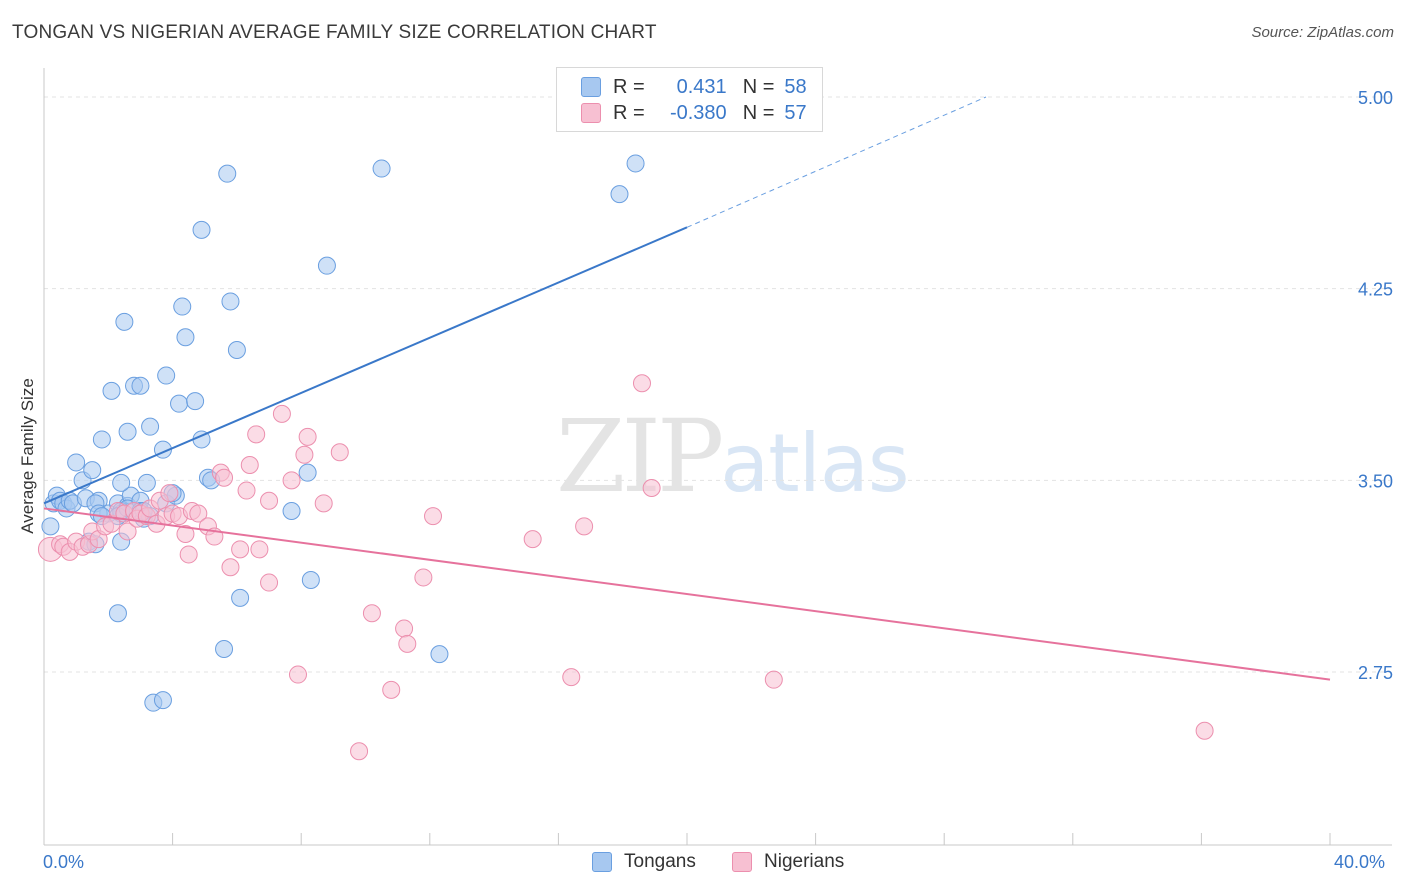  I want to click on stats-legend-row-tongans: R = 0.431 N = 58, so click(694, 87).